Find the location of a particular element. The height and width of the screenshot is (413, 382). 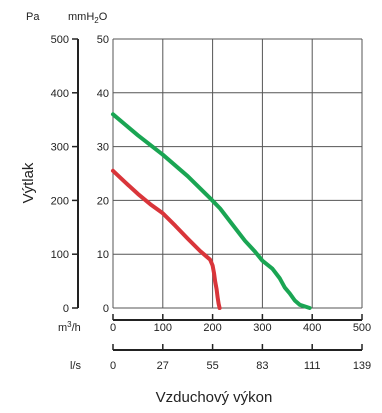

red-performance-curve is located at coordinates (166, 239).